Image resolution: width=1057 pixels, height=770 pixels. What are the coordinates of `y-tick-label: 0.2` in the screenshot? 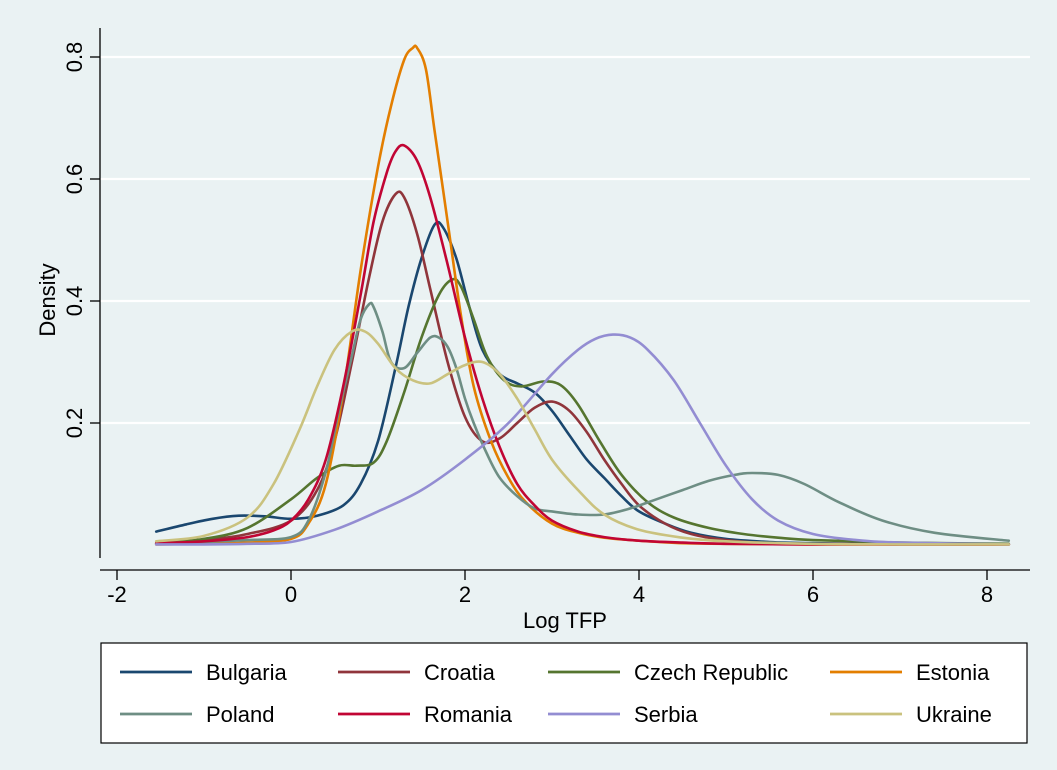 It's located at (74, 423).